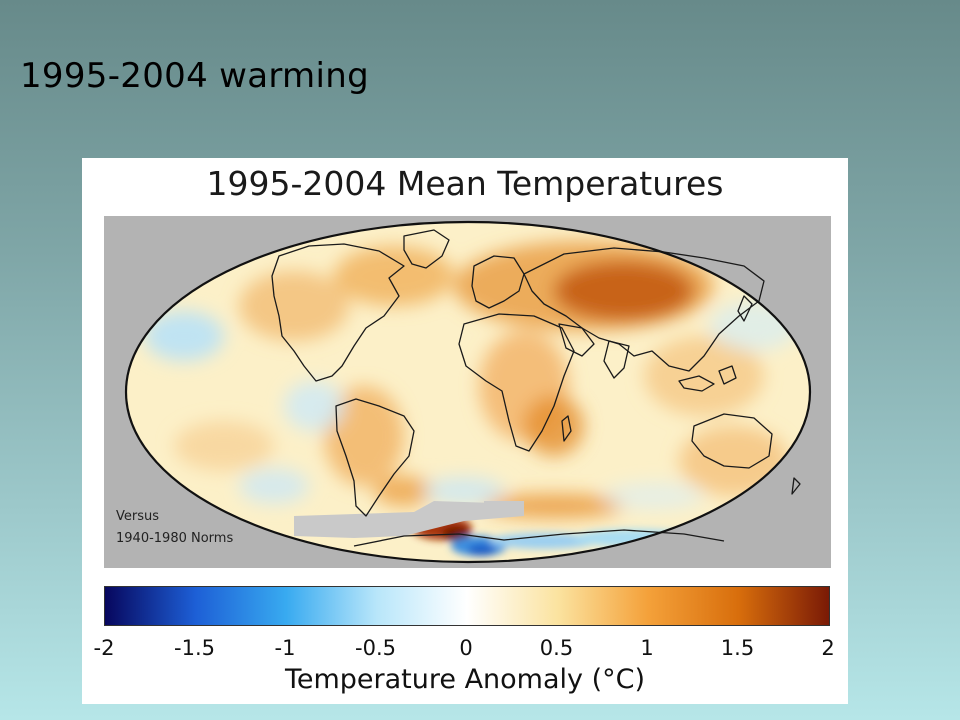 This screenshot has width=960, height=720. I want to click on colorbar-ticks: -2 -1.5 -1 -0.5 0 0.5 1 1.5 2, so click(464, 648).